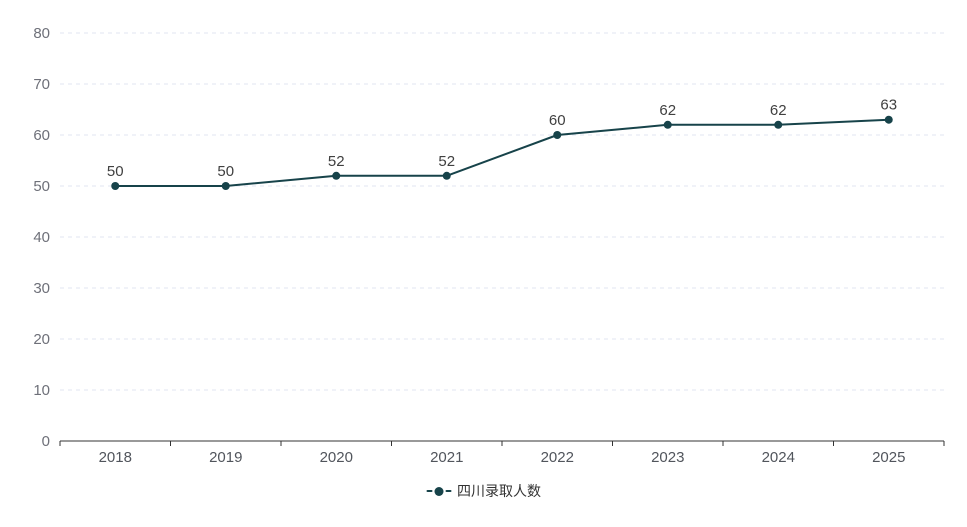  What do you see at coordinates (41, 84) in the screenshot?
I see `y-axis-tick-label: 70` at bounding box center [41, 84].